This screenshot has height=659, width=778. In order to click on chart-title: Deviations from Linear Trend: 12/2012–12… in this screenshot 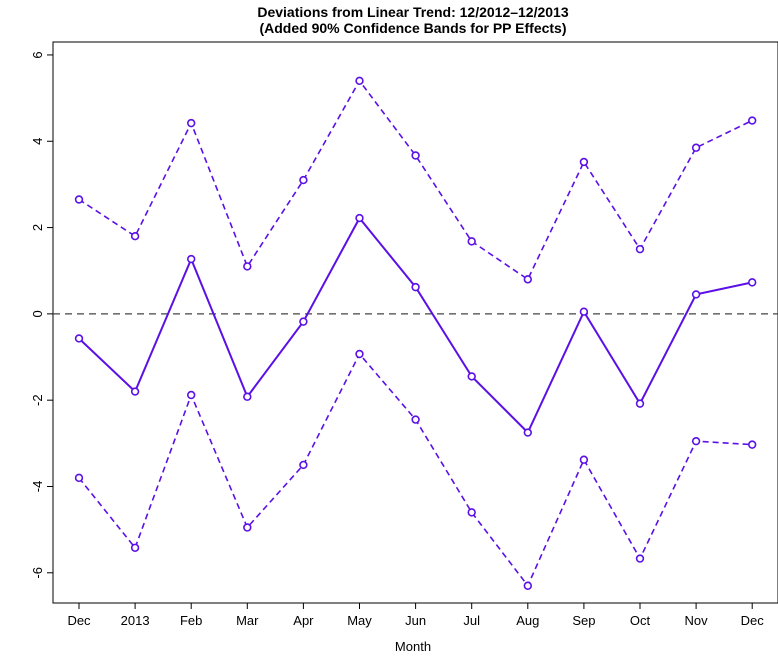, I will do `click(412, 12)`.